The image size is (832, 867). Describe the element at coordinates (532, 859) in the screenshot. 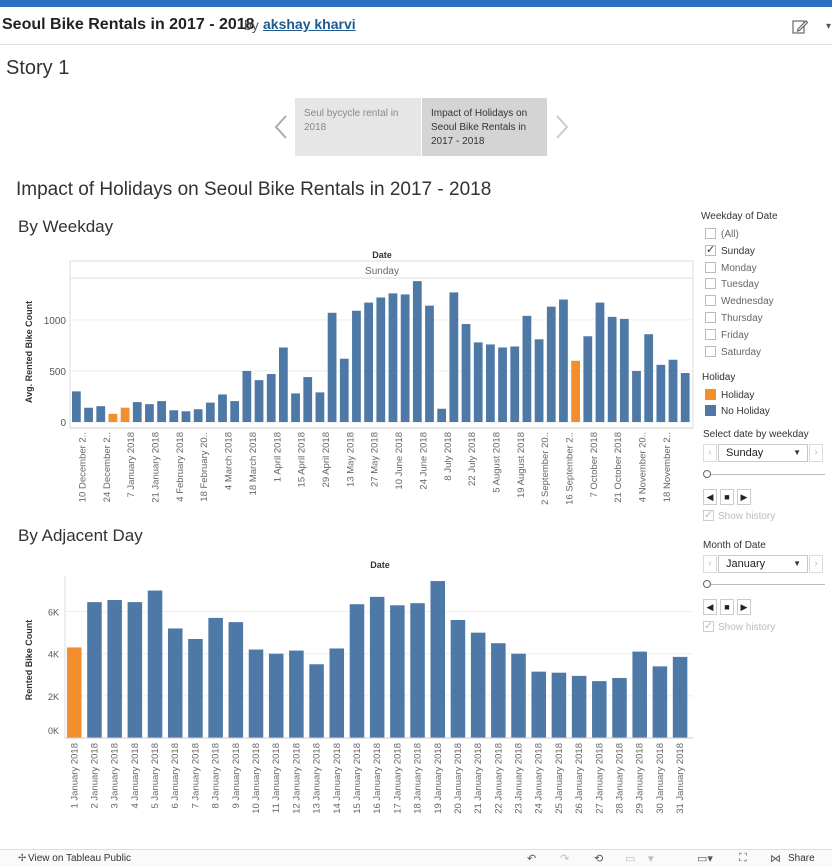

I see `undo-icon: ↶` at that location.